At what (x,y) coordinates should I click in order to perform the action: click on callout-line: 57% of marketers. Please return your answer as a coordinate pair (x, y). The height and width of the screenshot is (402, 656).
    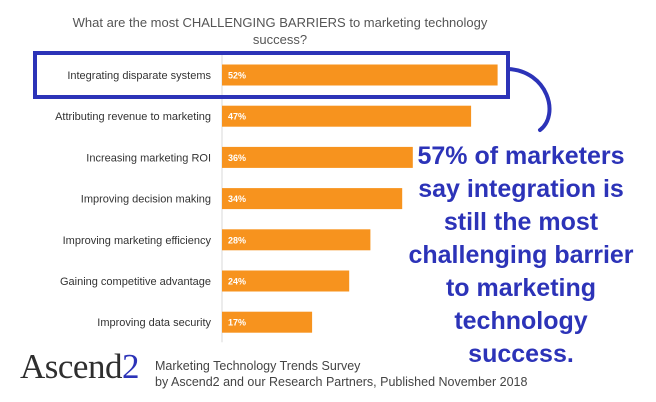
    Looking at the image, I should click on (521, 156).